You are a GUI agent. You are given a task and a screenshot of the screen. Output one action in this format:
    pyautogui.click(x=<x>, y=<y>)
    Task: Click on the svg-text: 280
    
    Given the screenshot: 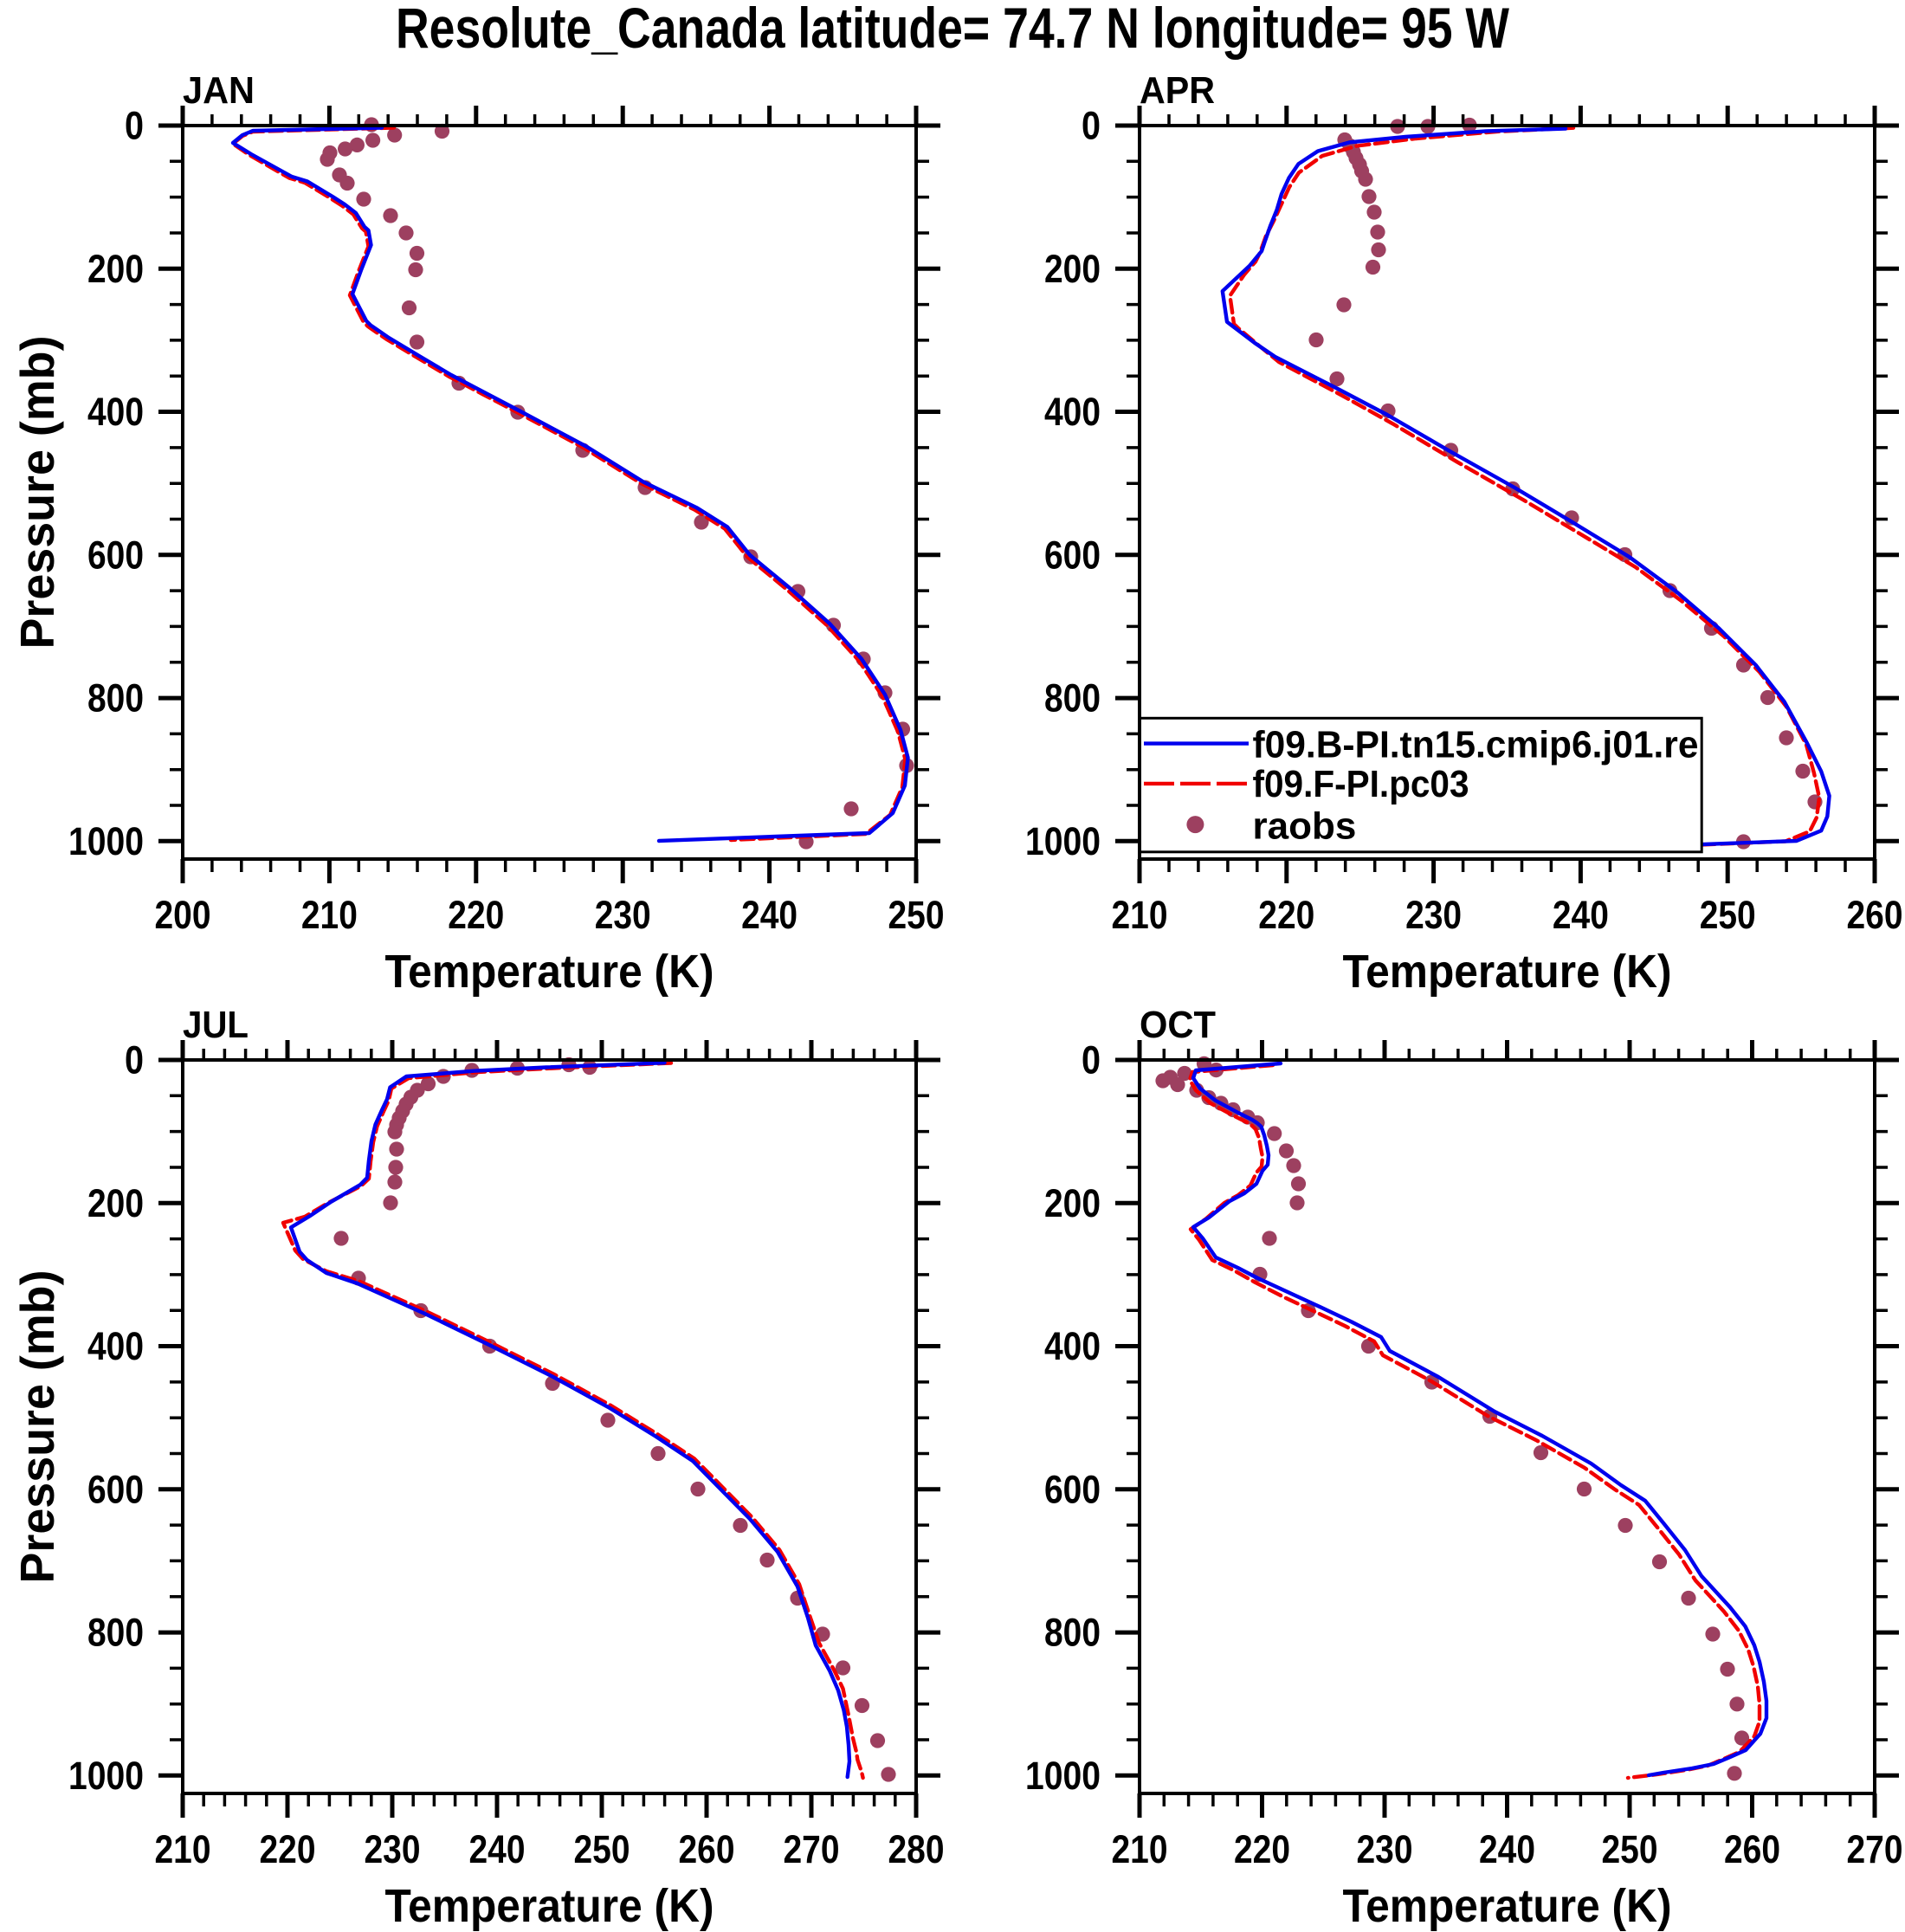 What is the action you would take?
    pyautogui.click(x=917, y=1849)
    